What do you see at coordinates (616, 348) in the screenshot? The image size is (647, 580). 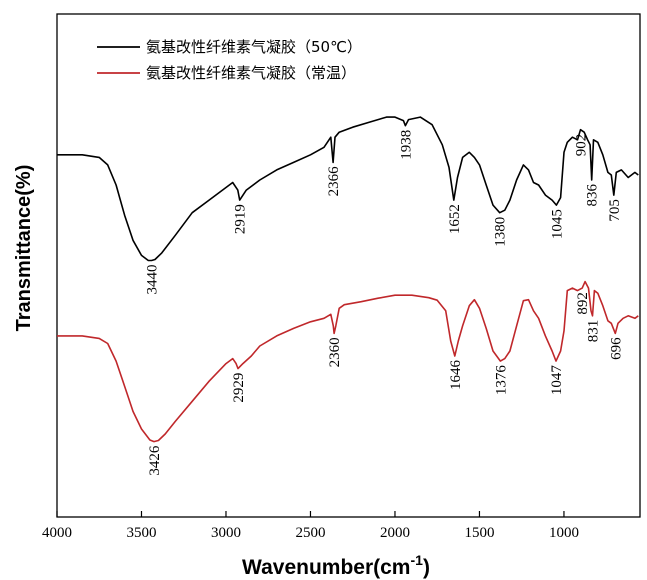 I see `peak-label-696: 696` at bounding box center [616, 348].